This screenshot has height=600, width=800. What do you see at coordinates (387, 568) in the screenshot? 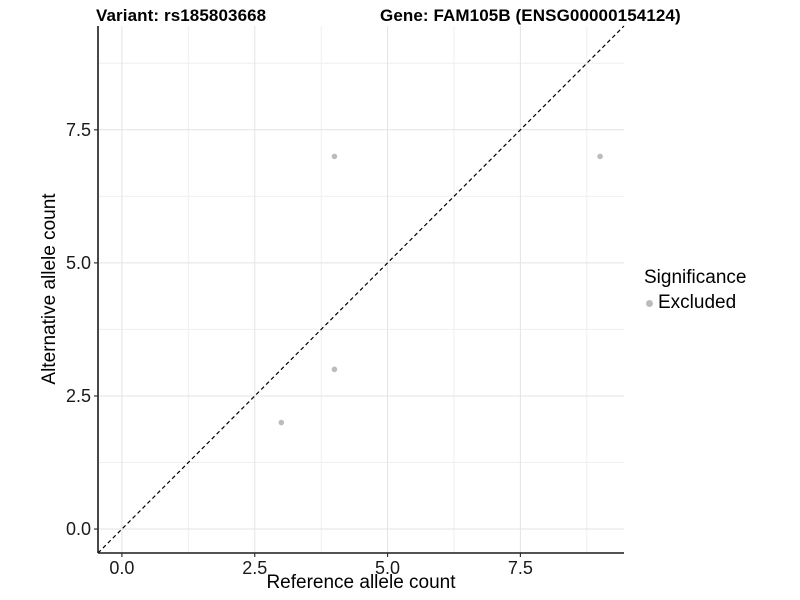
I see `x-tick-label: 5.0` at bounding box center [387, 568].